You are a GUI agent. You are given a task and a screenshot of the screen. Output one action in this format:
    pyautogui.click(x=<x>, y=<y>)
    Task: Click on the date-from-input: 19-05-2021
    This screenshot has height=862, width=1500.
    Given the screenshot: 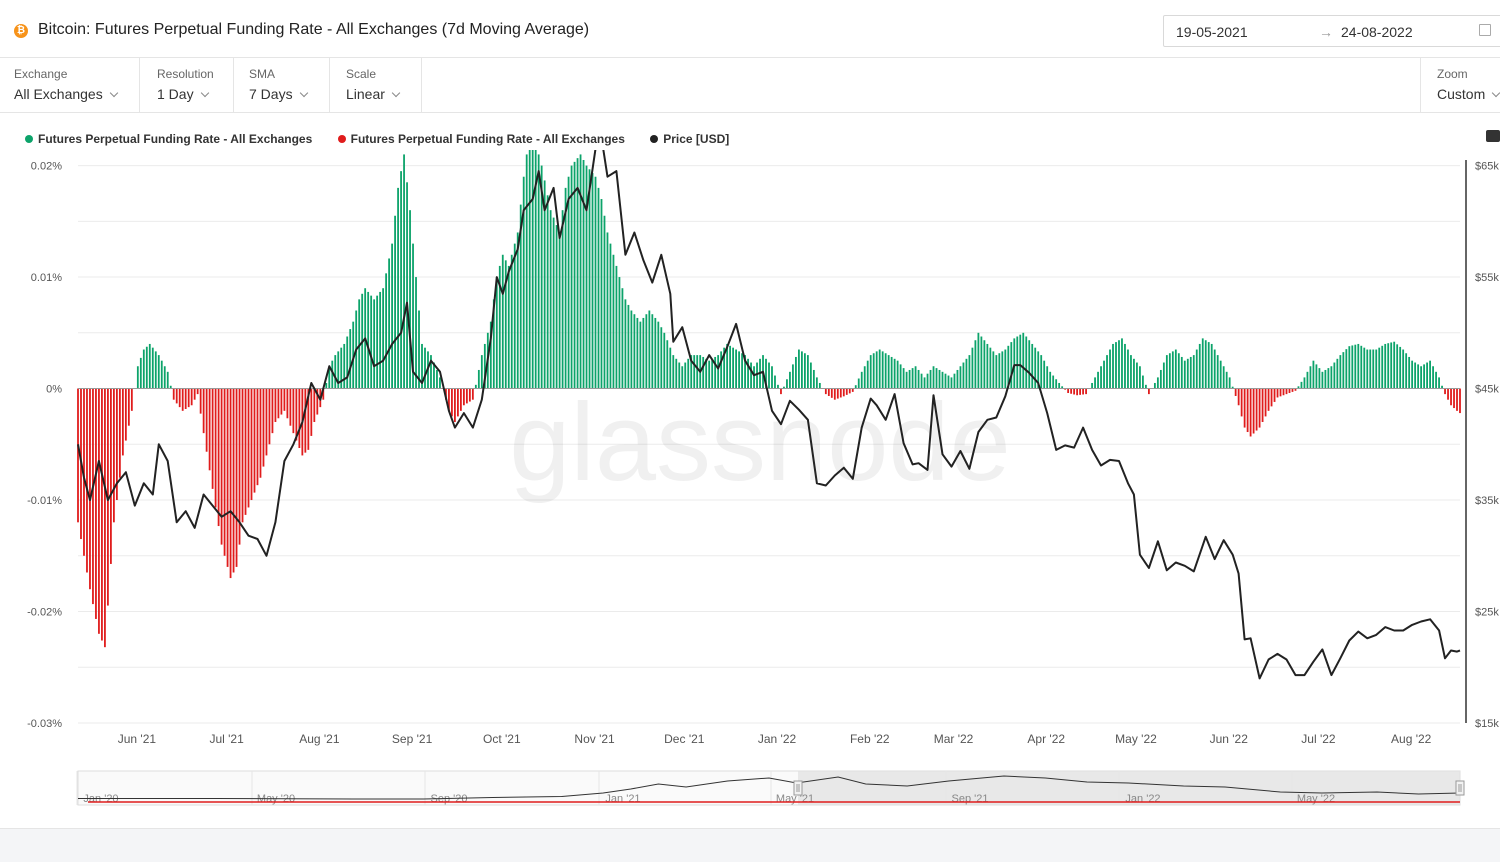 What is the action you would take?
    pyautogui.click(x=1212, y=32)
    